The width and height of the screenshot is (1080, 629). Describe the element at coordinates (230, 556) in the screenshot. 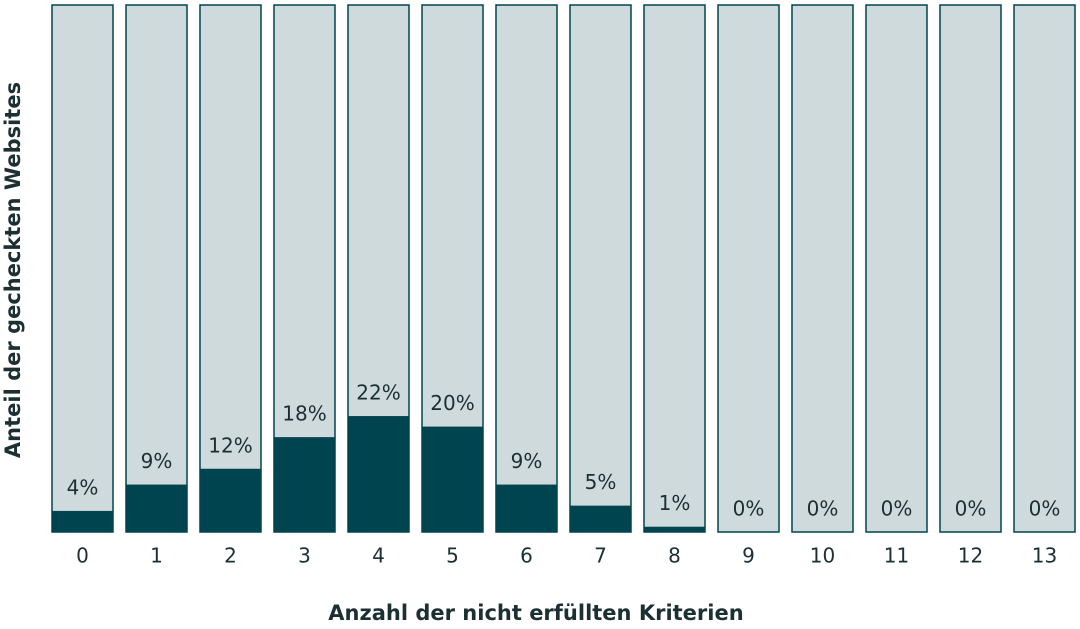

I see `x-tick-label: 2` at that location.